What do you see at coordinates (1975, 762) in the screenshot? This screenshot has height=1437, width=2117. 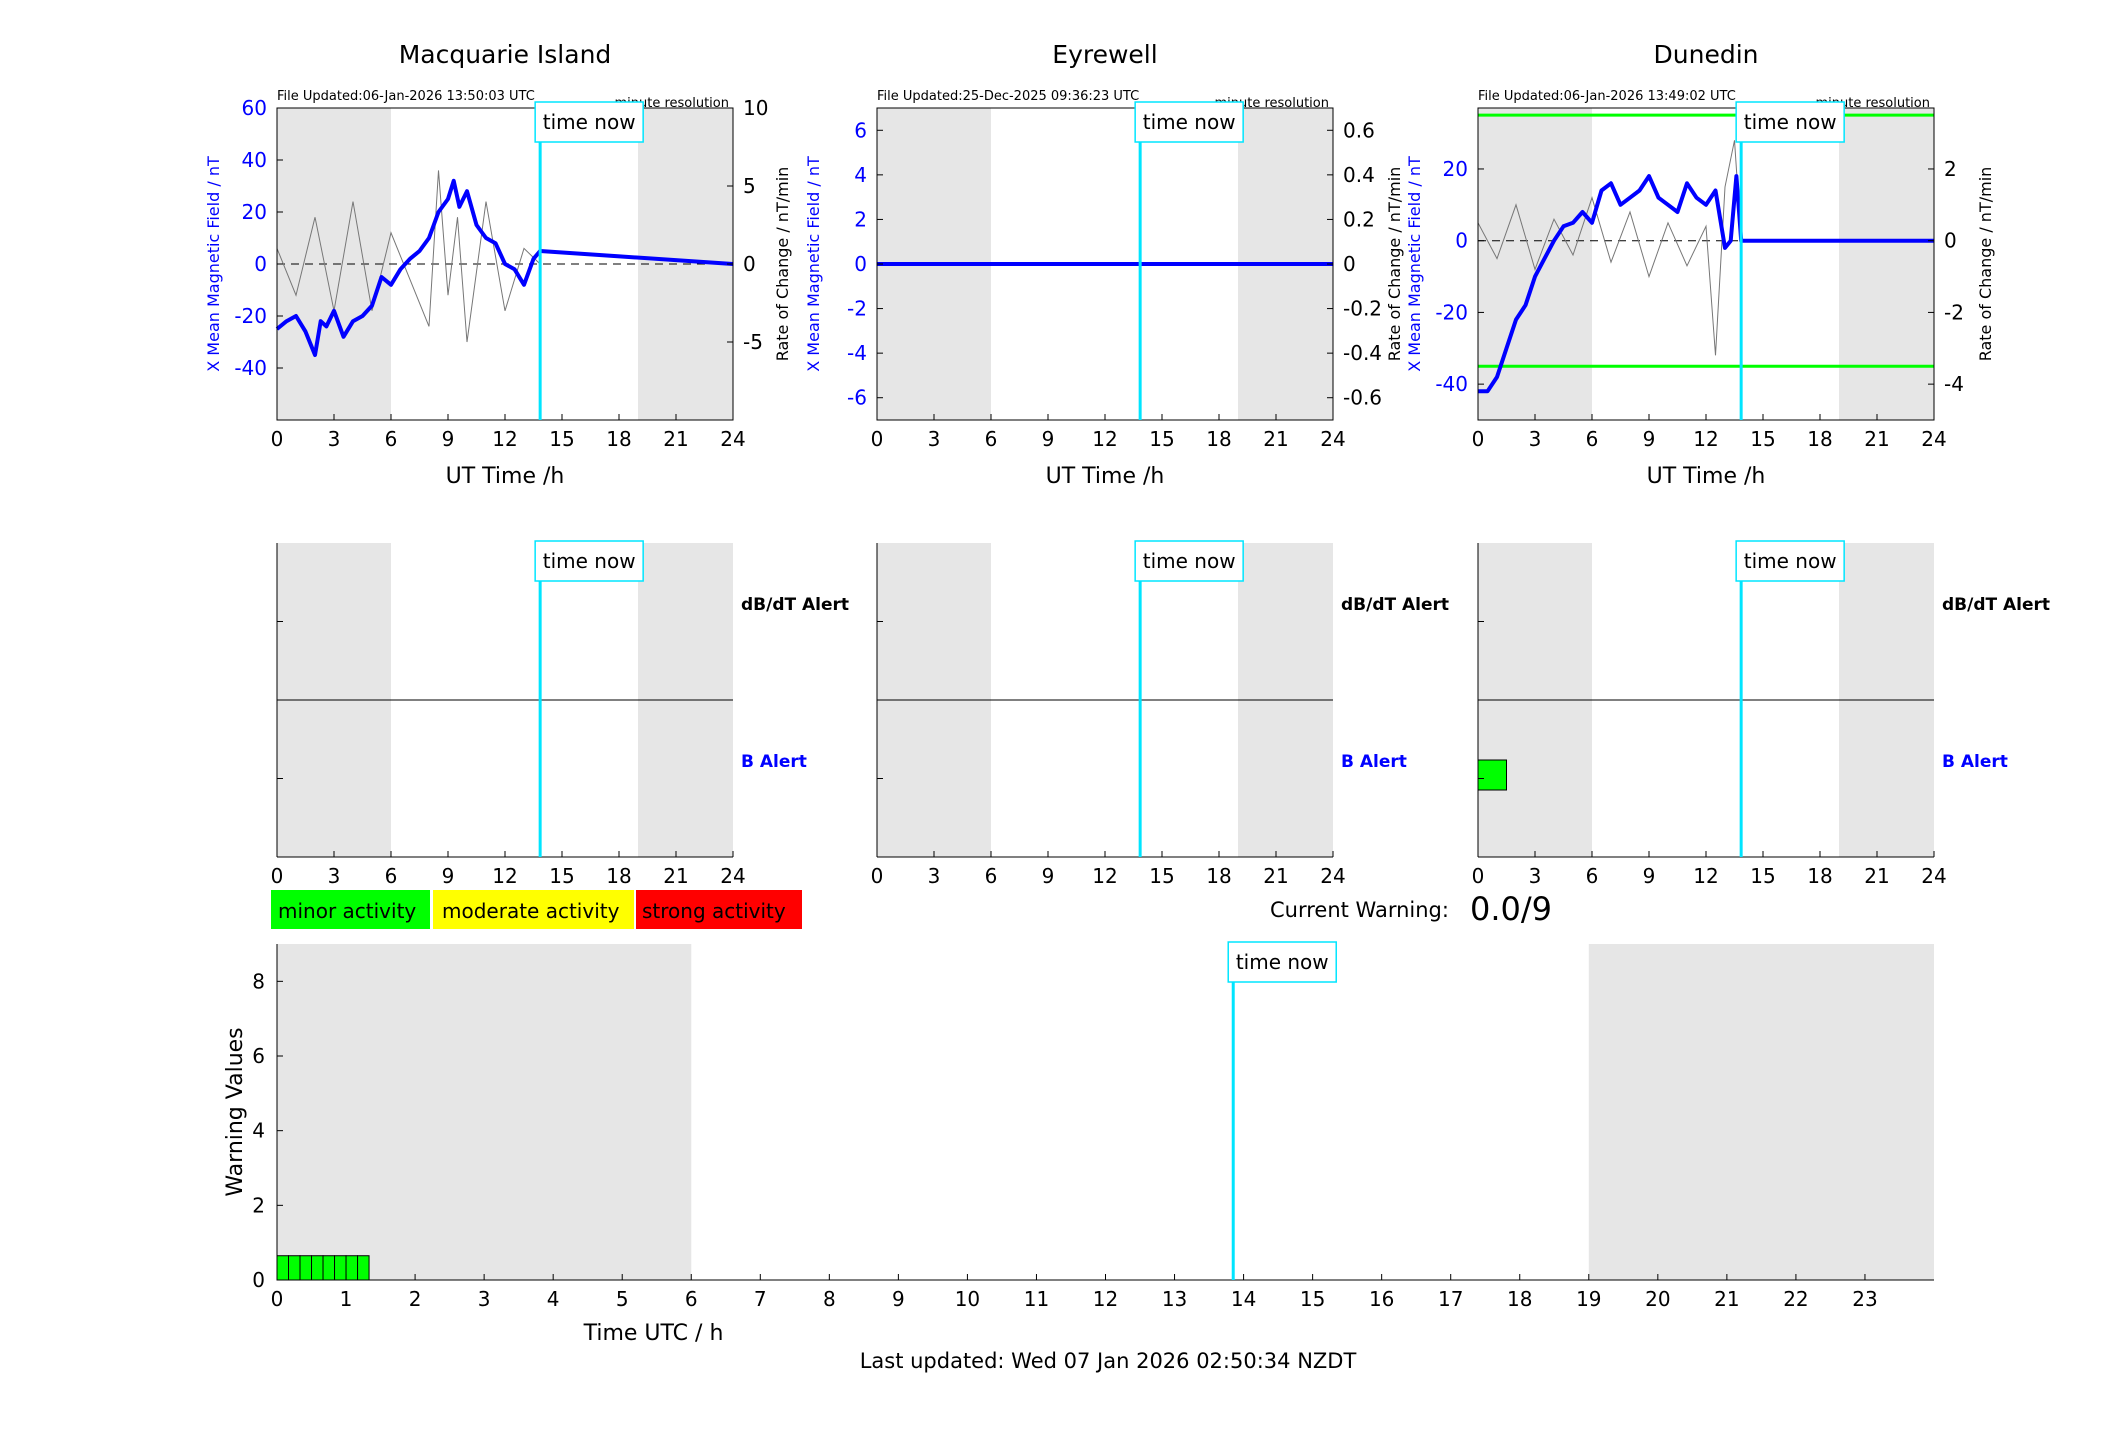 I see `station-3-b-alert-label: B Alert` at bounding box center [1975, 762].